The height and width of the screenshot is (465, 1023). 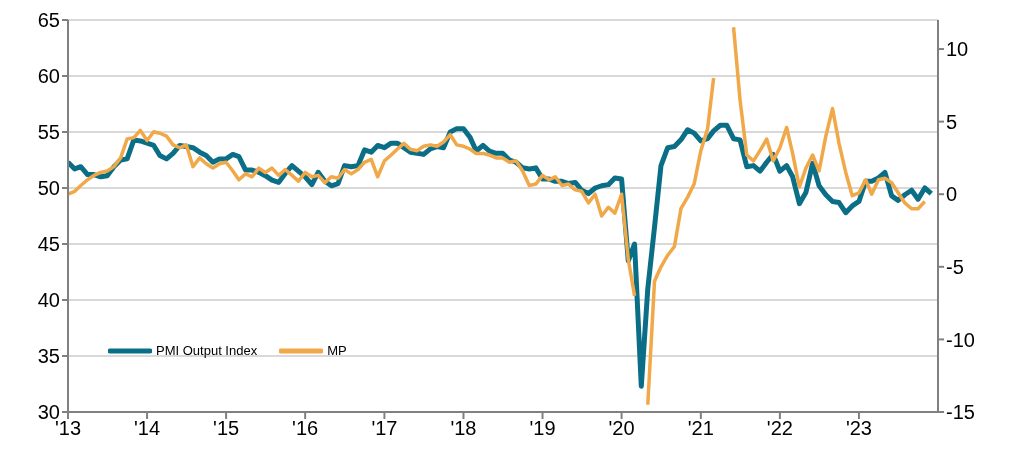 What do you see at coordinates (779, 428) in the screenshot?
I see `x-tick-label: '22` at bounding box center [779, 428].